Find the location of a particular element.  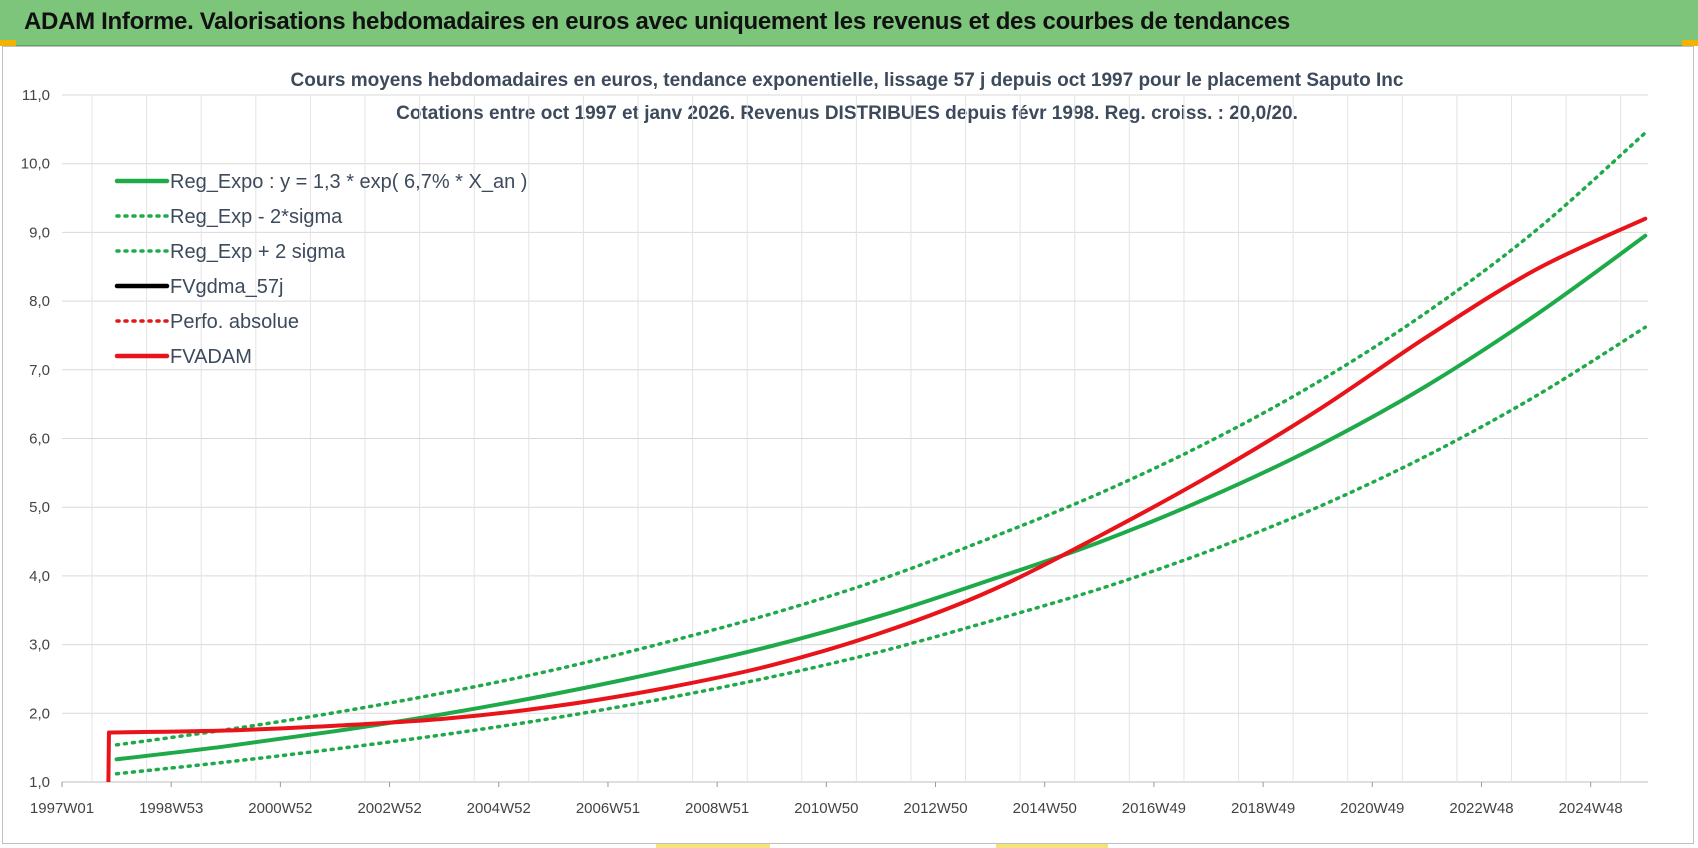

x-tick-label: 2010W50 is located at coordinates (826, 808).